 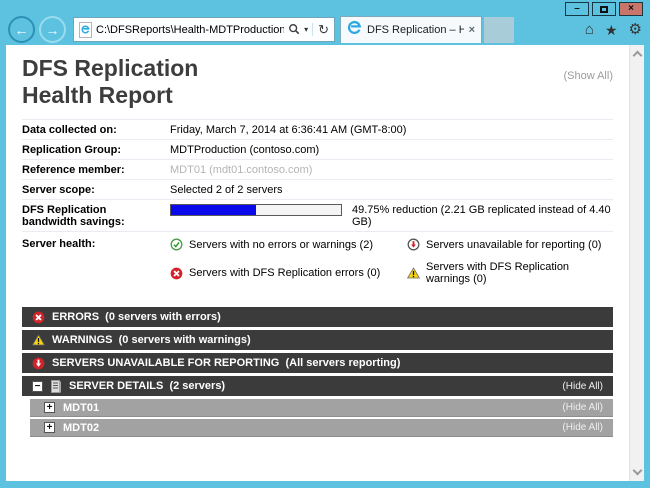 What do you see at coordinates (321, 428) in the screenshot?
I see `server-row-mdt02: + MDT02 (Hide All)` at bounding box center [321, 428].